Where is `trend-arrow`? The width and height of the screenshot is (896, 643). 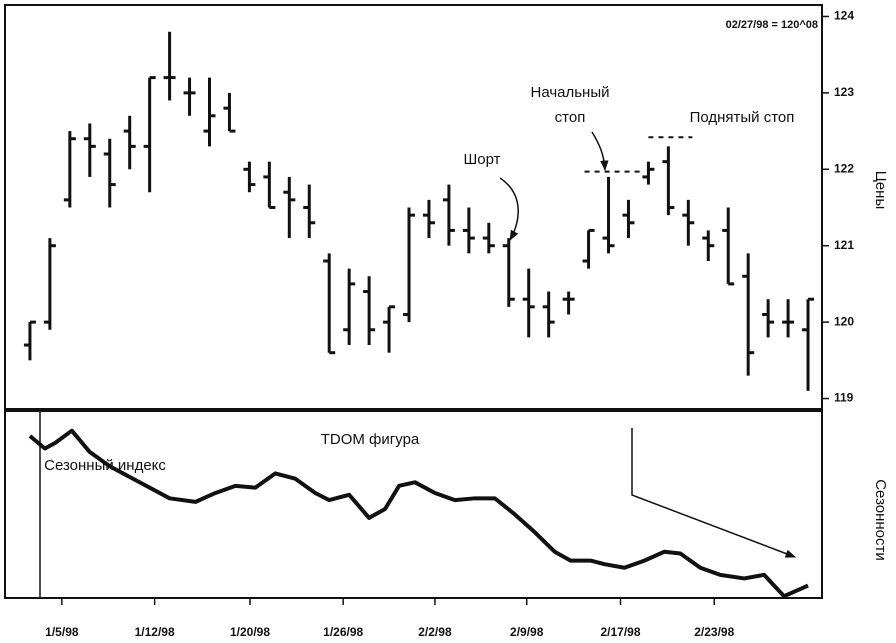 trend-arrow is located at coordinates (713, 493).